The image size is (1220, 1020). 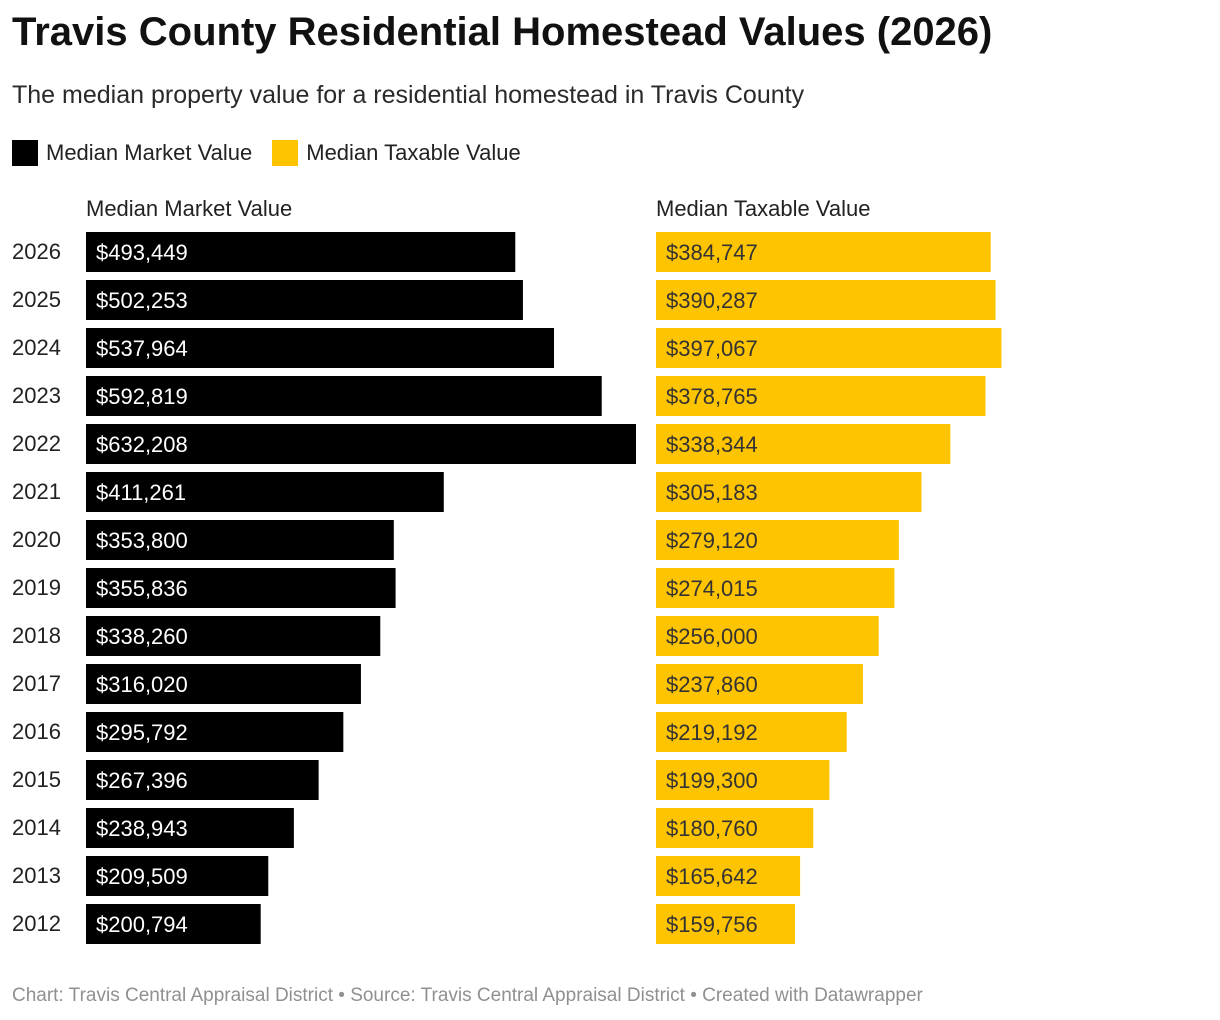 I want to click on taxable-value-label: $384,747, so click(x=712, y=252).